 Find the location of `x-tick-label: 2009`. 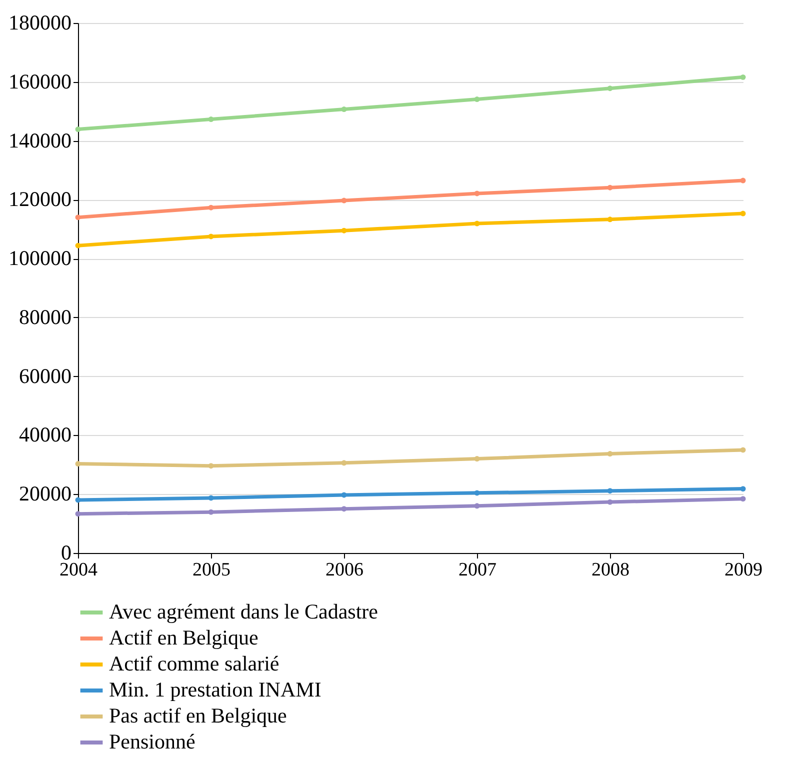

x-tick-label: 2009 is located at coordinates (743, 570).